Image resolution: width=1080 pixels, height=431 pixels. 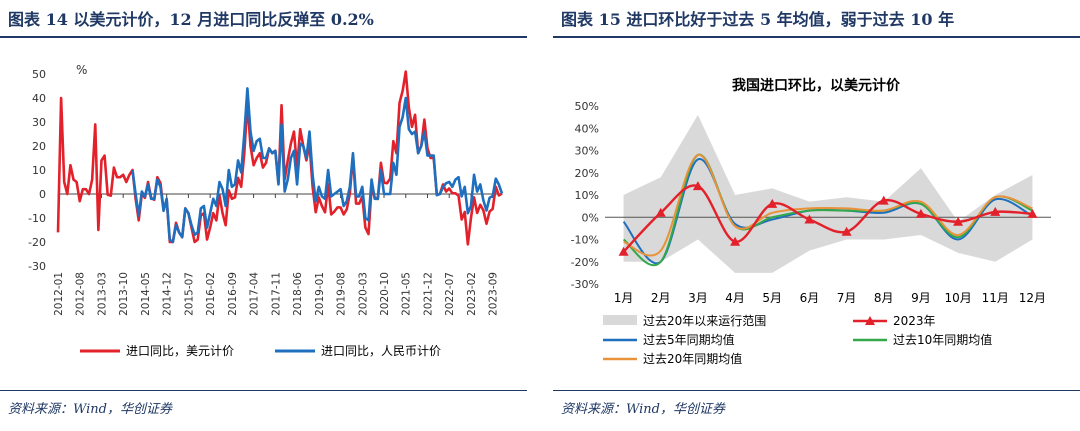 I want to click on y-tick-label: 40%, so click(x=587, y=128).